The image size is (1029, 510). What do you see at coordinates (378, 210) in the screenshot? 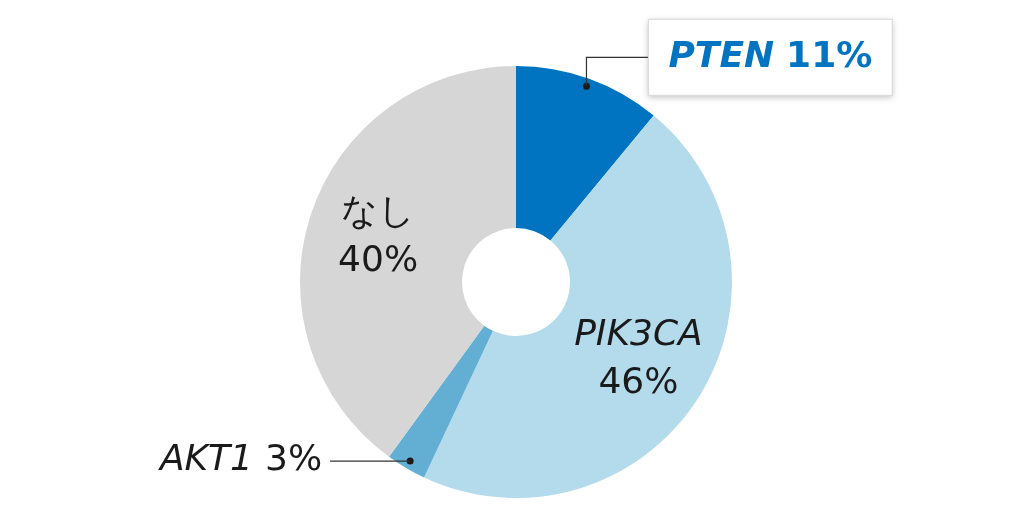
I see `slice-label: なし` at bounding box center [378, 210].